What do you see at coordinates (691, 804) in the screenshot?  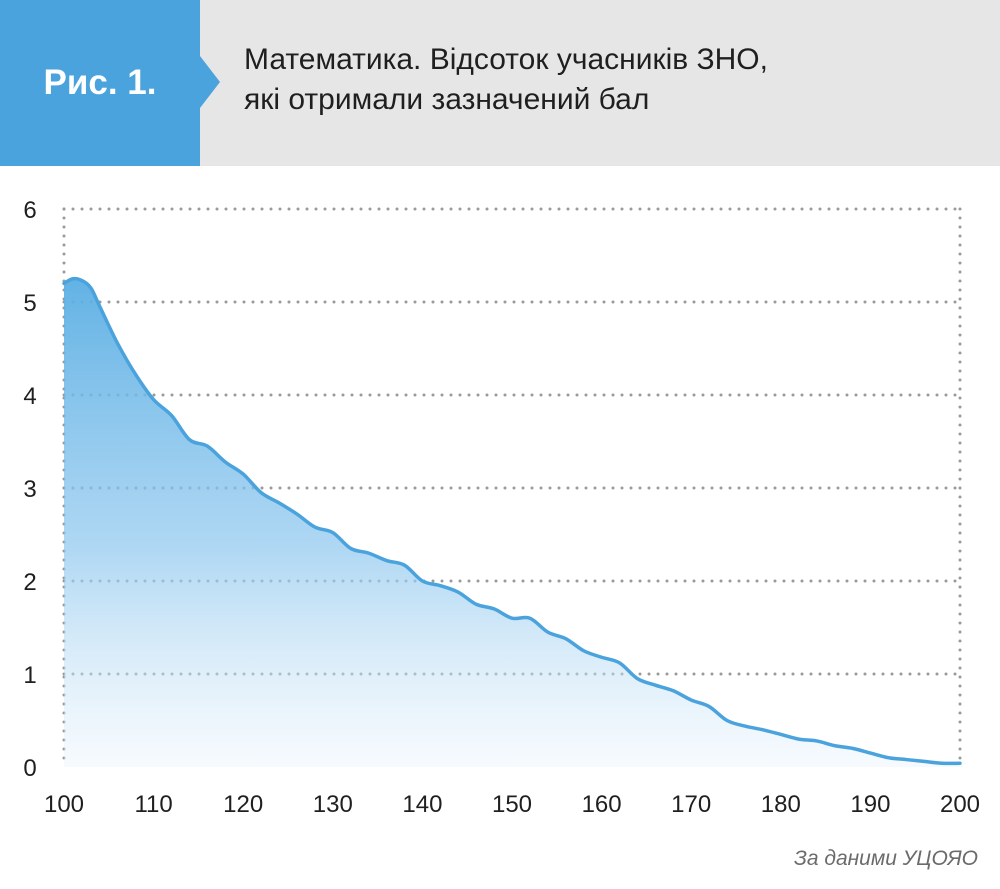 I see `x-tick-label-170: 170` at bounding box center [691, 804].